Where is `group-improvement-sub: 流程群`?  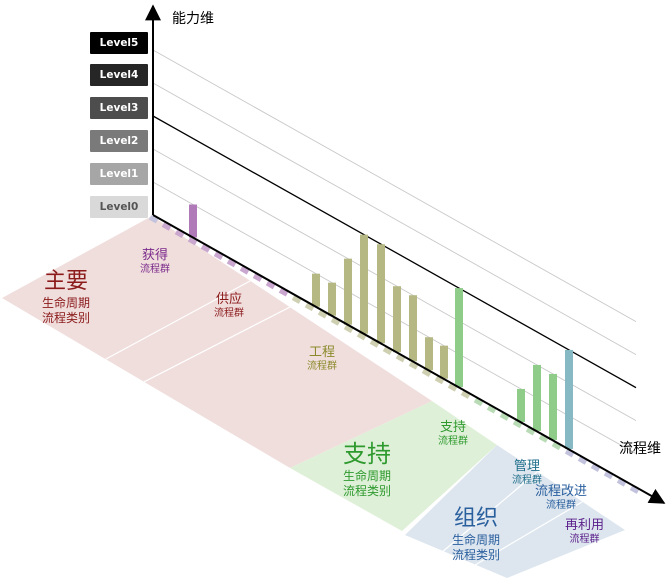
group-improvement-sub: 流程群 is located at coordinates (561, 506).